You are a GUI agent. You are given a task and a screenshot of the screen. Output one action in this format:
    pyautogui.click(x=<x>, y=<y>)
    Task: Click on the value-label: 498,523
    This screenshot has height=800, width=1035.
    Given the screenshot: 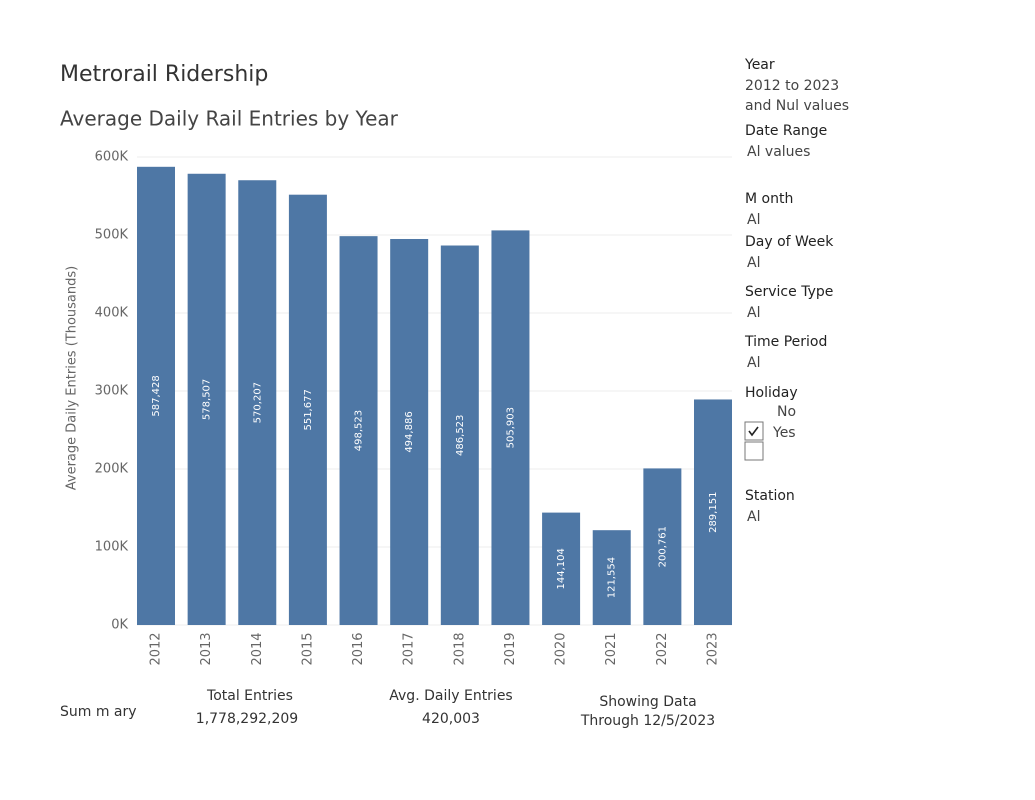 What is the action you would take?
    pyautogui.click(x=359, y=430)
    